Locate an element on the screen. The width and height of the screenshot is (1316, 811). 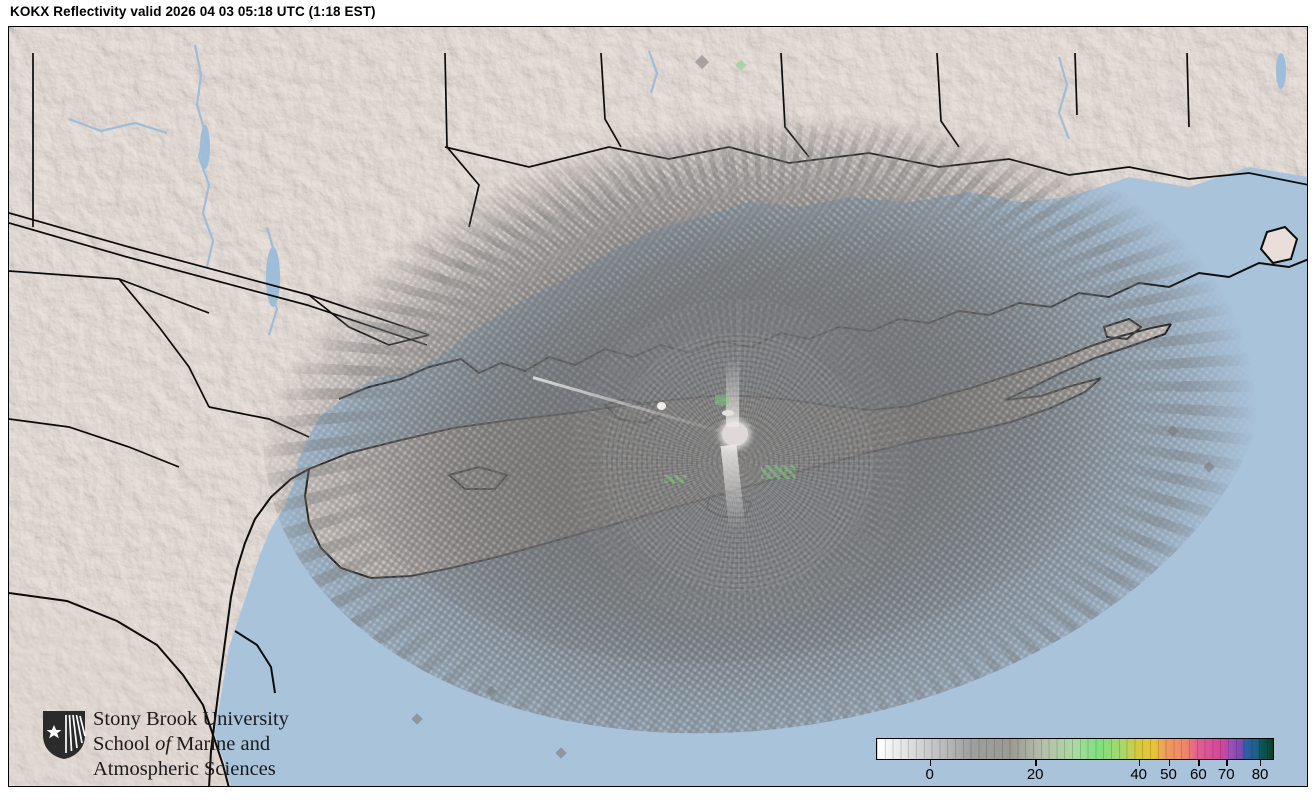
stony-brook-shield-icon is located at coordinates (64, 735).